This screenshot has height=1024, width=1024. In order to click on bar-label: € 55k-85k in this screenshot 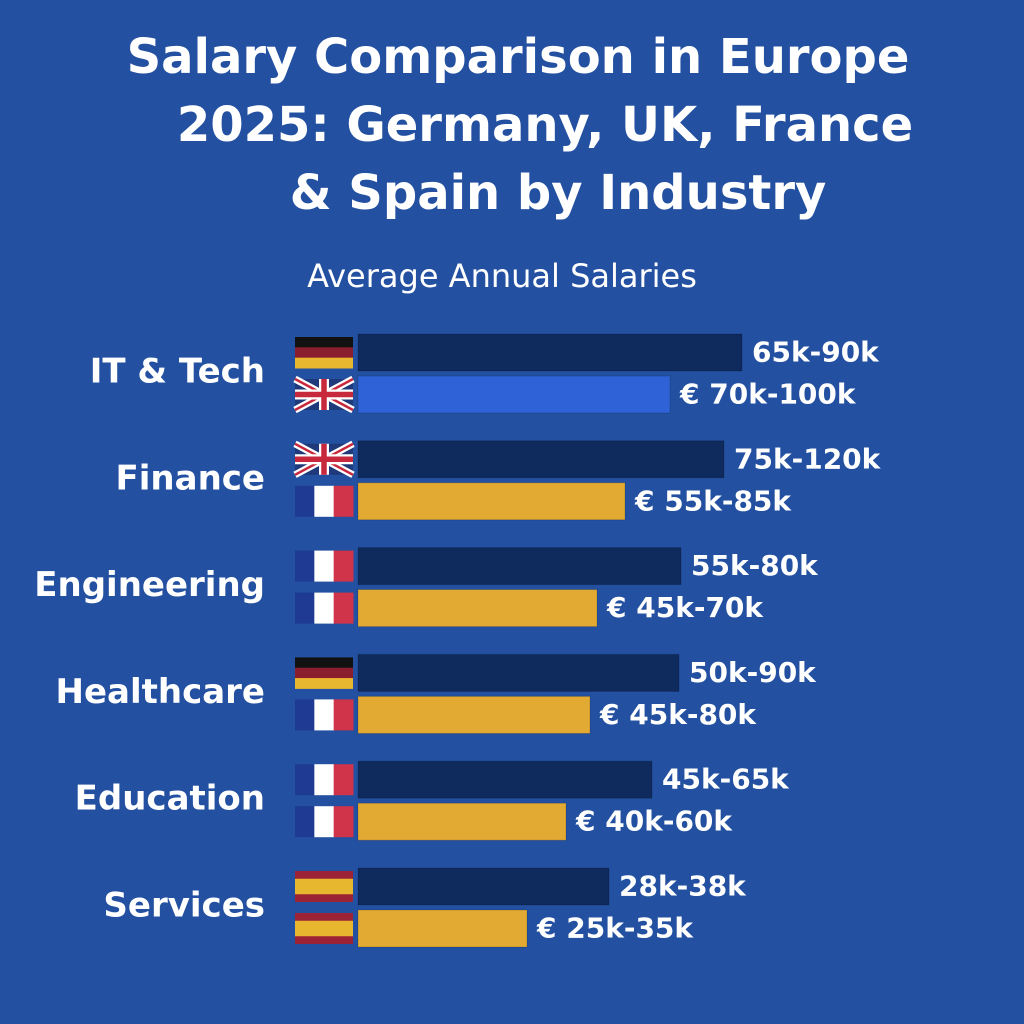, I will do `click(713, 500)`.